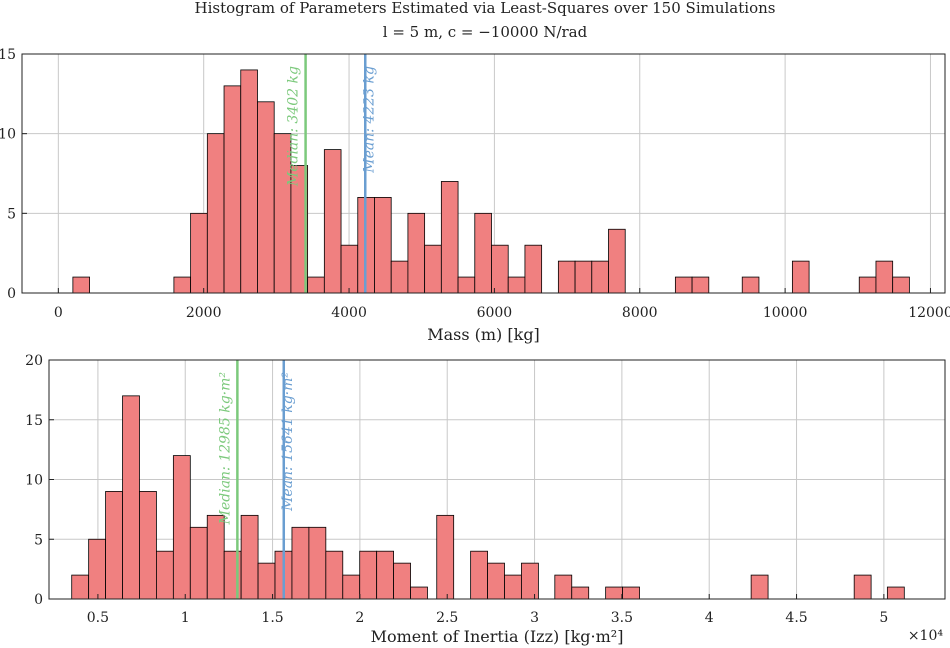 This screenshot has width=950, height=648. Describe the element at coordinates (926, 636) in the screenshot. I see `x-axis-multiplier: ×10⁴` at that location.